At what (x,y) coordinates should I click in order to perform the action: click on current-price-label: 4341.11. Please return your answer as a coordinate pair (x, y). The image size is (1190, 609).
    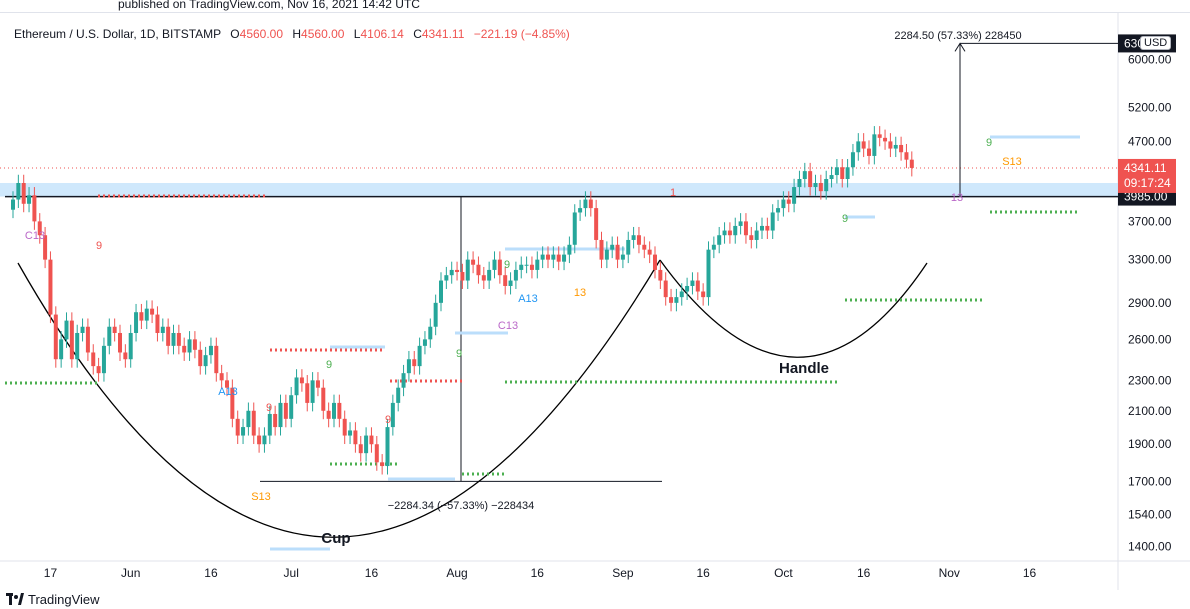
    Looking at the image, I should click on (1145, 168).